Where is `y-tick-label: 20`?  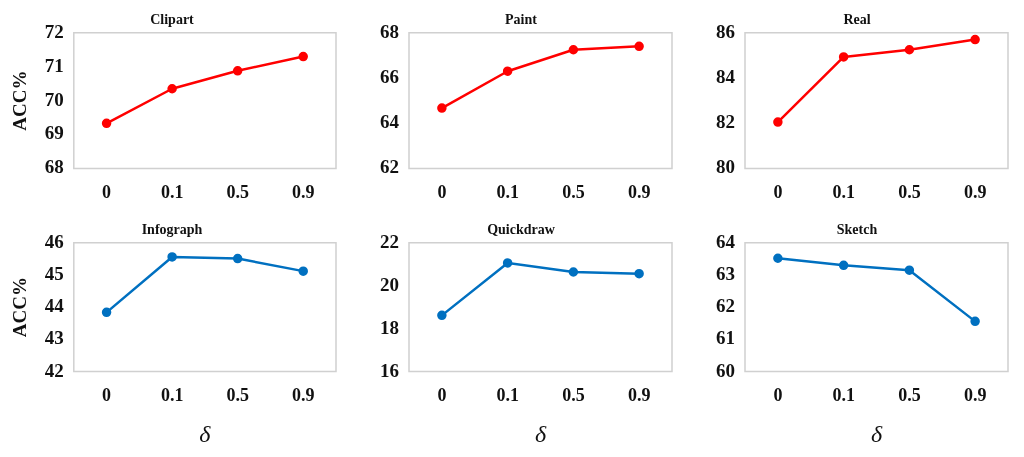 y-tick-label: 20 is located at coordinates (389, 284).